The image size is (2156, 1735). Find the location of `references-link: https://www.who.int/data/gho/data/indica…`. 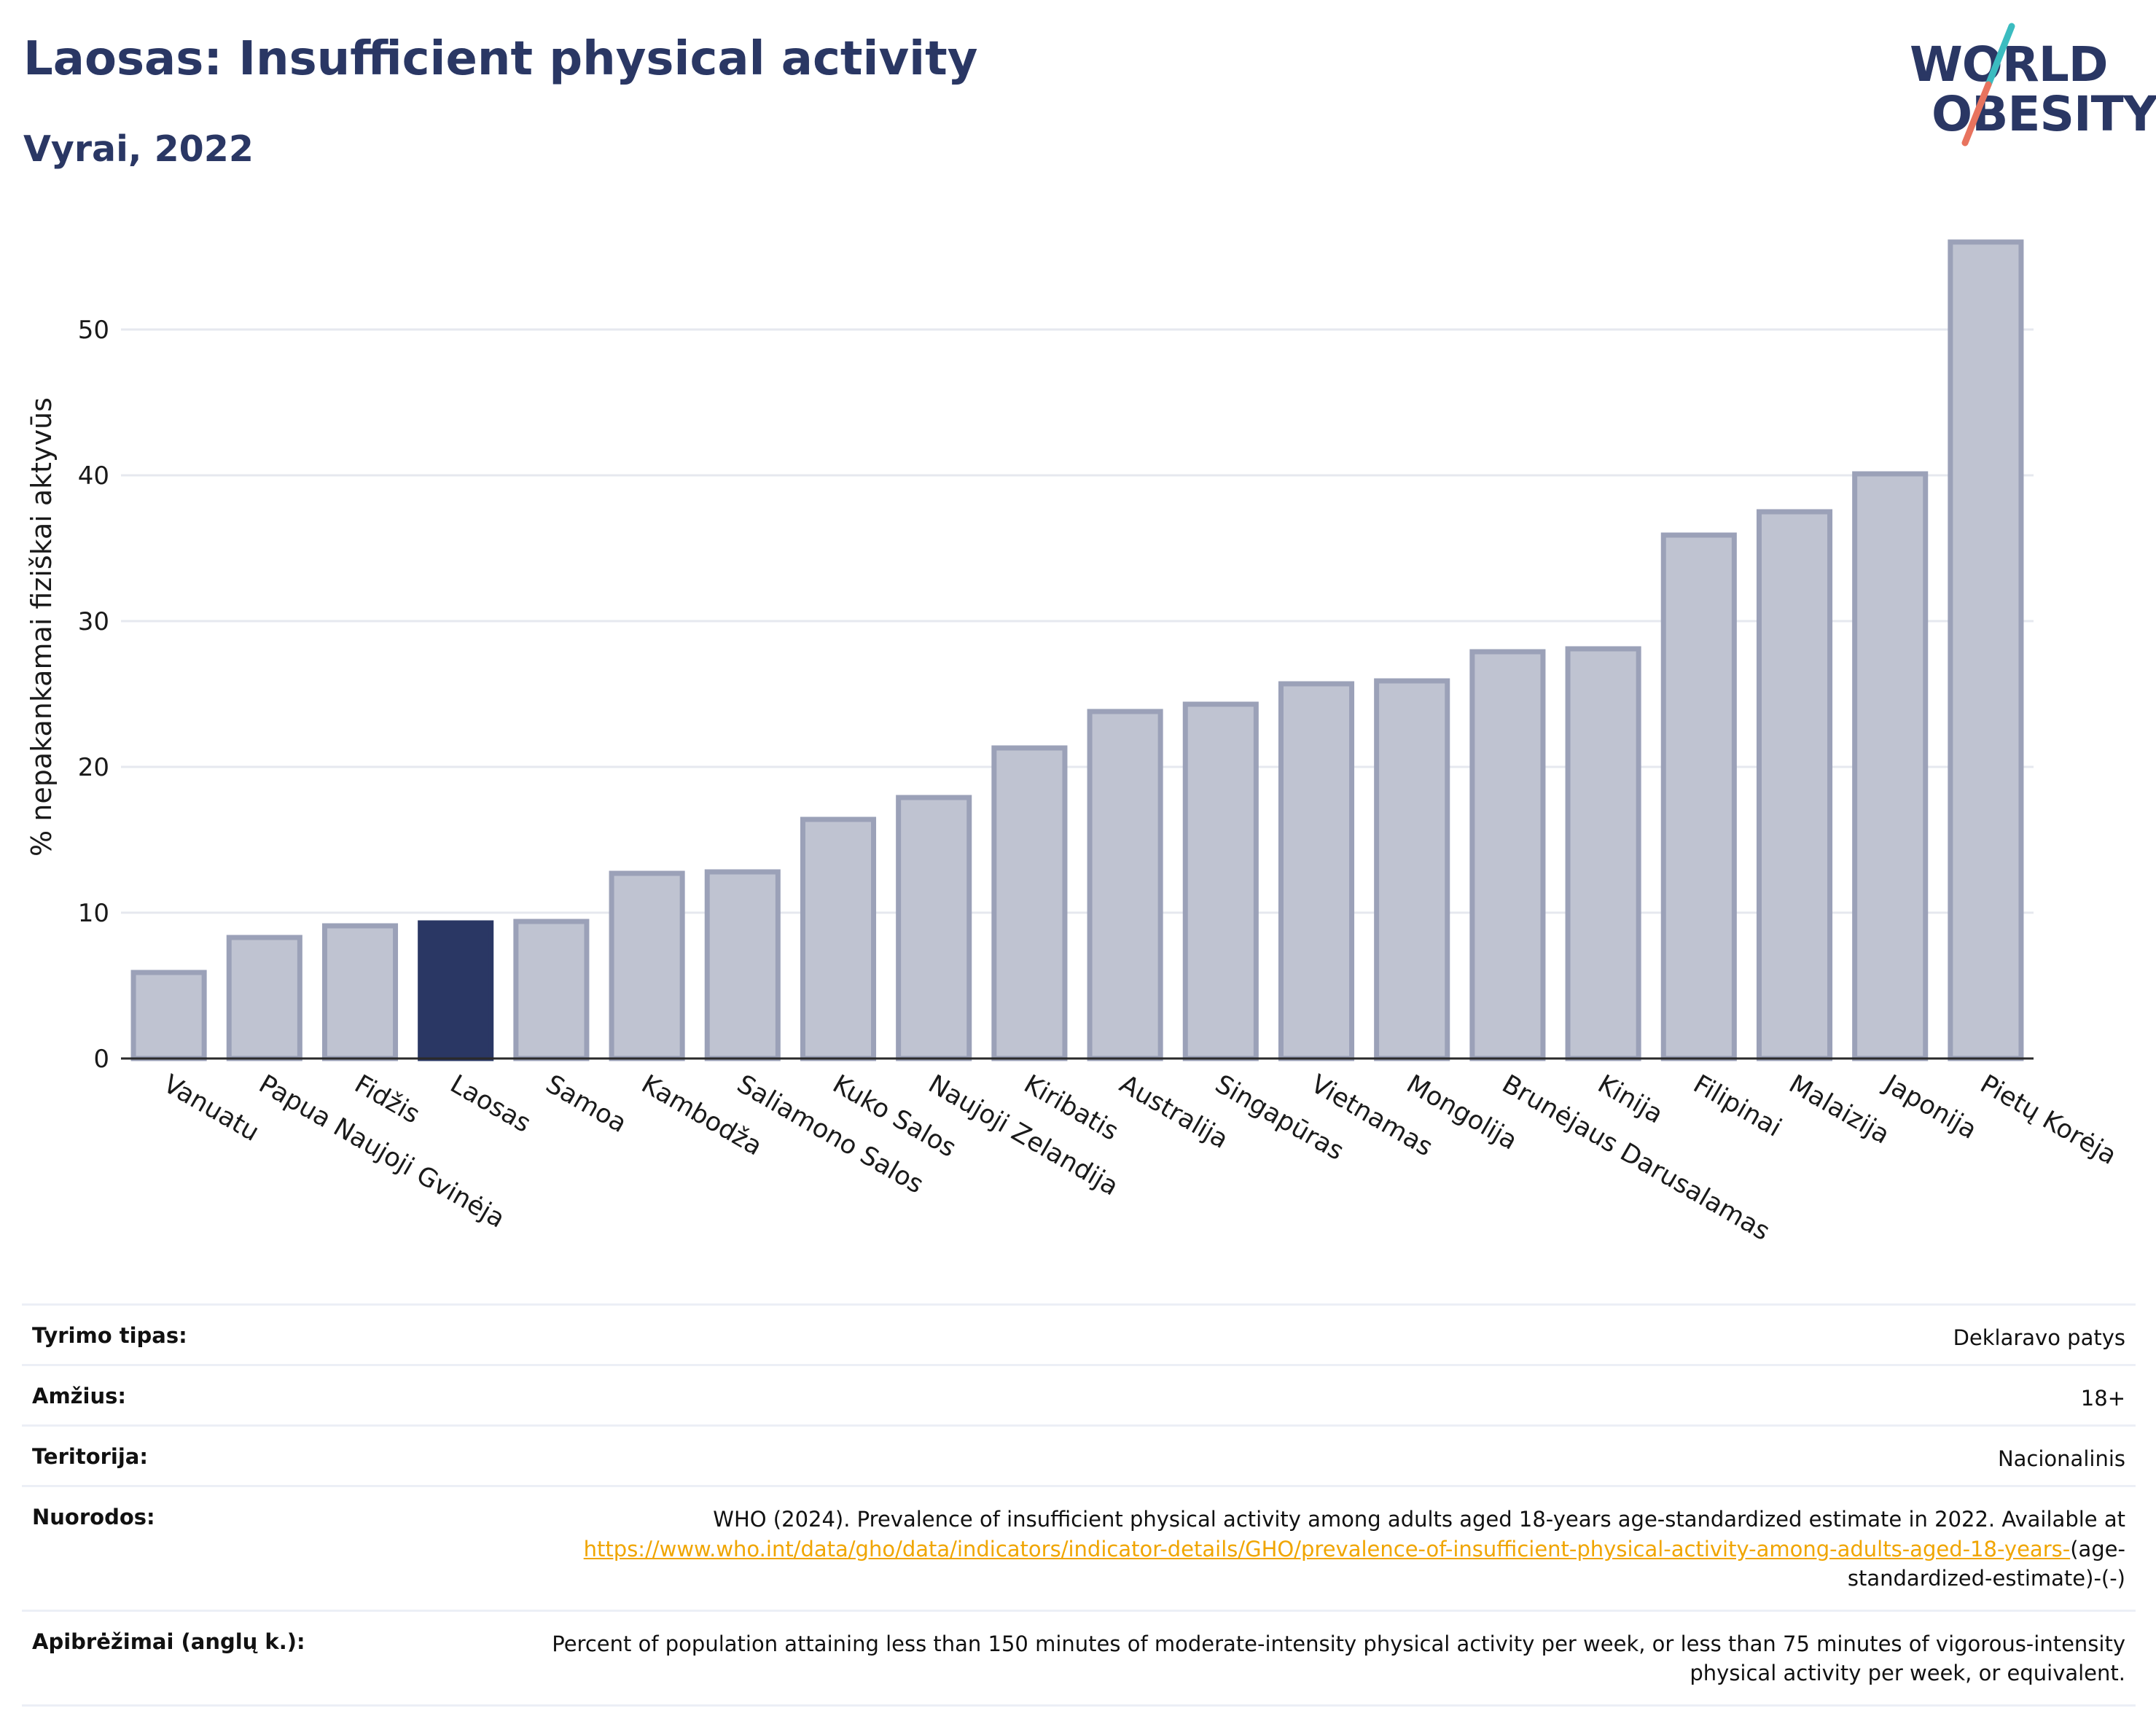

references-link: https://www.who.int/data/gho/data/indica… is located at coordinates (1327, 1549).